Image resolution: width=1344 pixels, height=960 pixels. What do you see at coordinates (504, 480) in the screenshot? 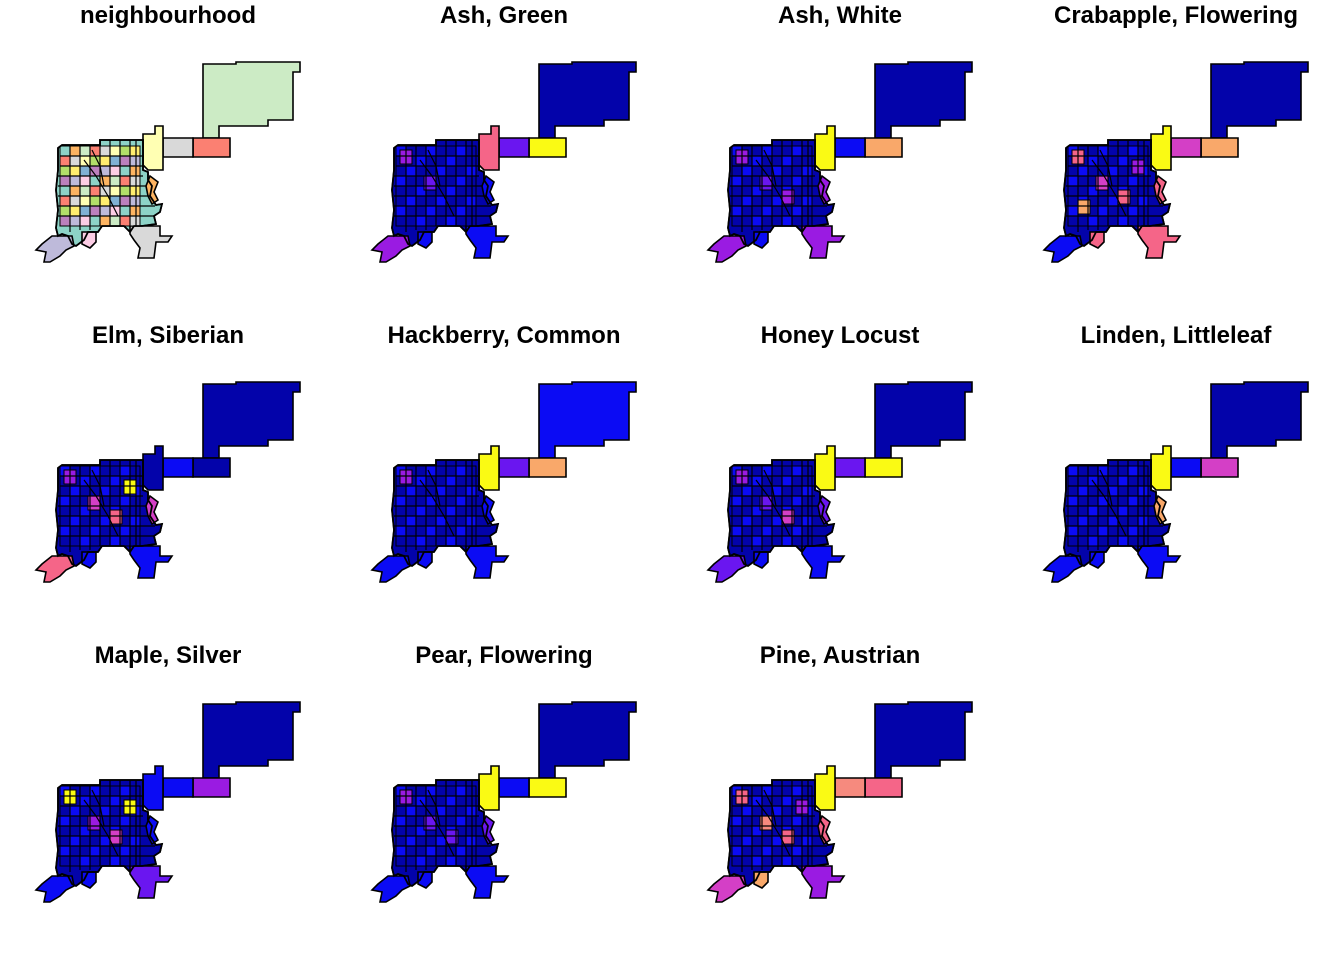
I see `map-panel: Hackberry, Common` at bounding box center [504, 480].